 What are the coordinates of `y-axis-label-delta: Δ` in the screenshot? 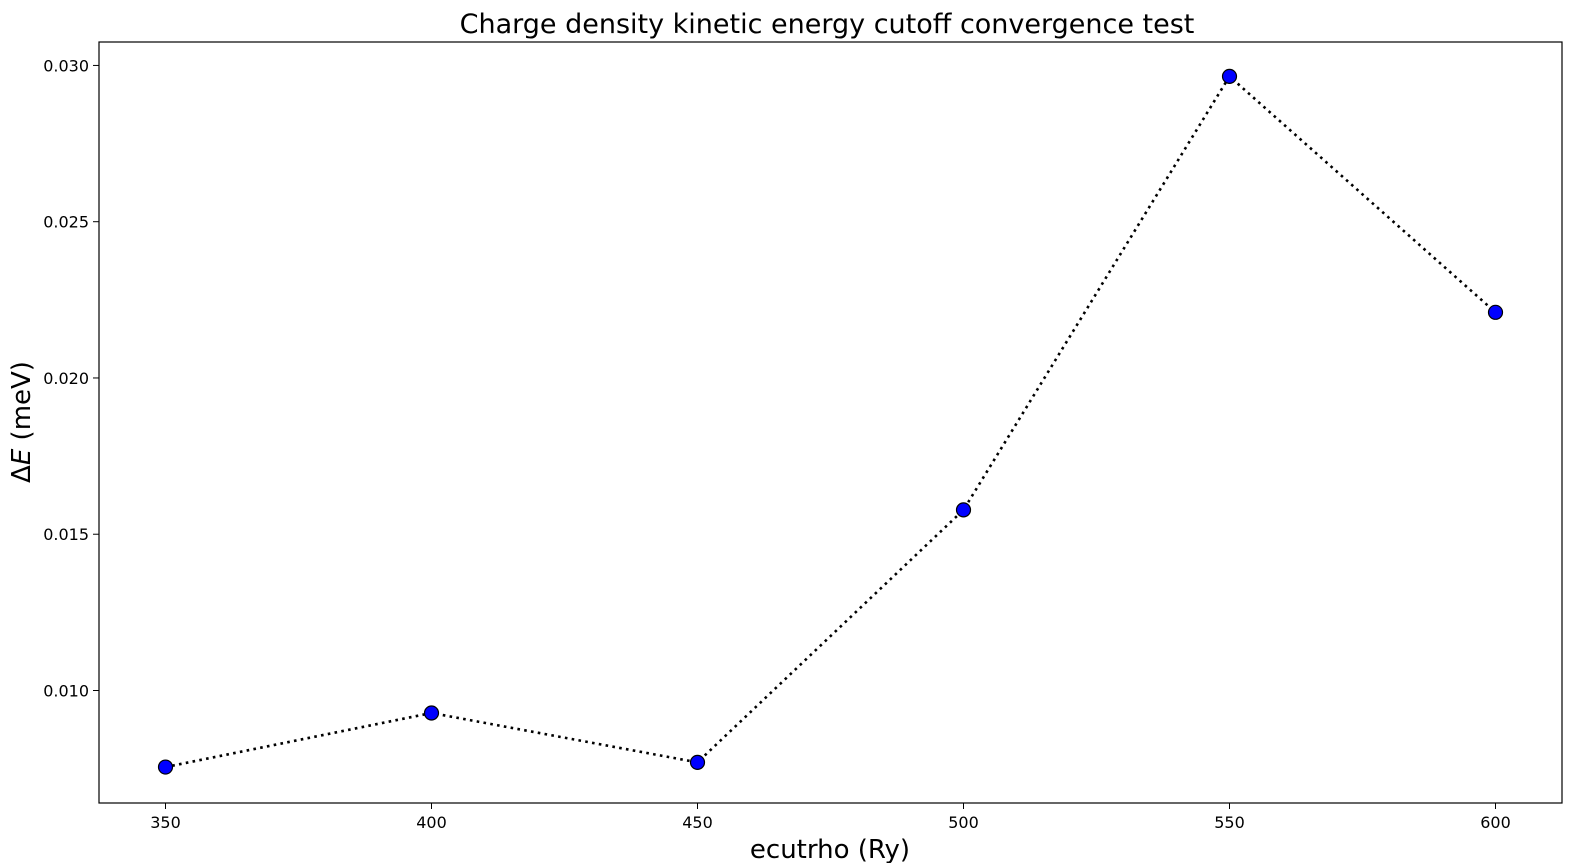 It's located at (22, 474).